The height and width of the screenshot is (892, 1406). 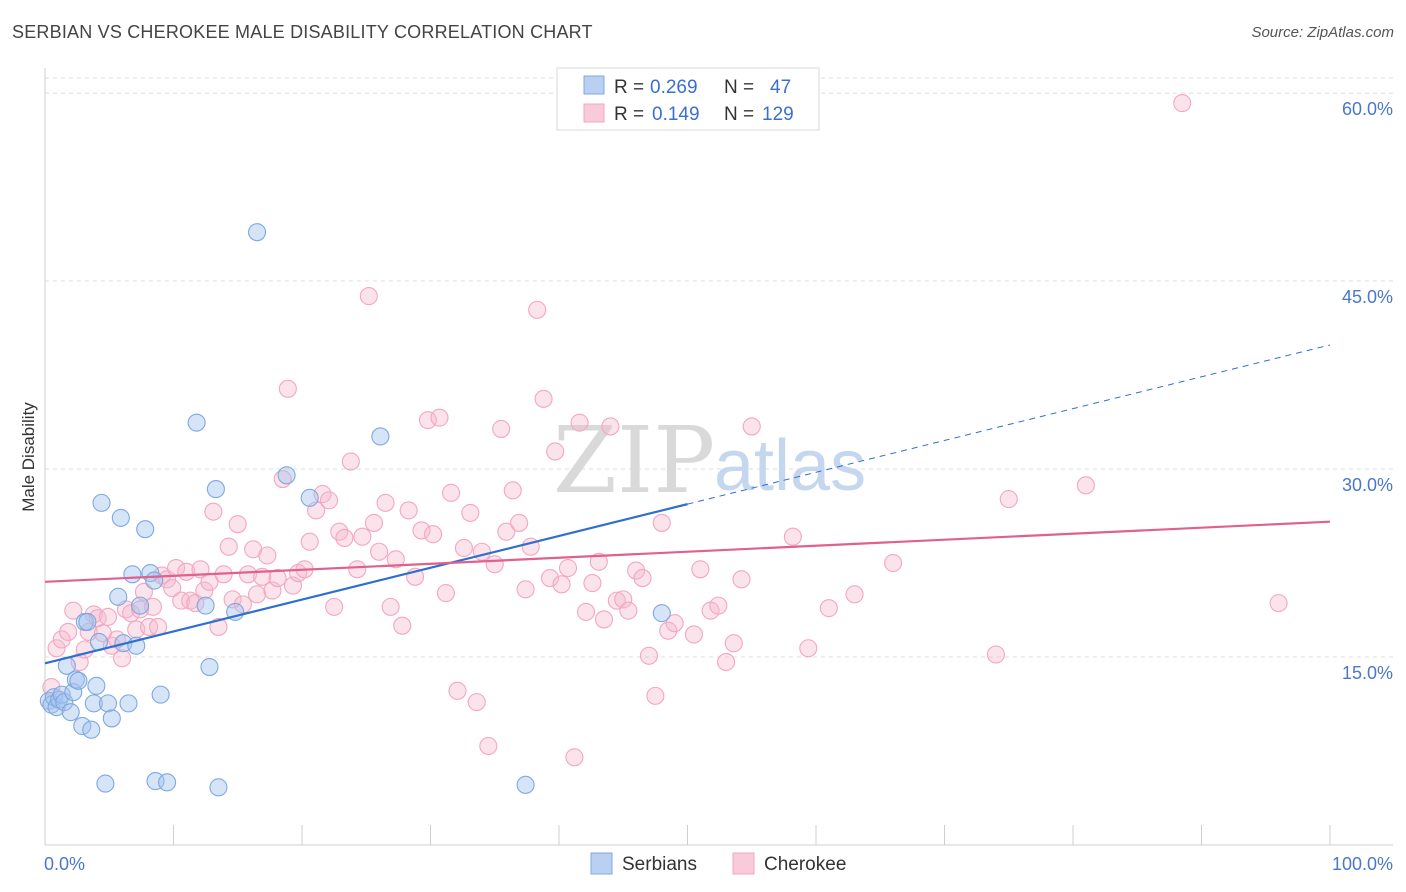 I want to click on correlation-legend: R = 0.269 N = 47 R = 0.149 N = 129, so click(x=688, y=99).